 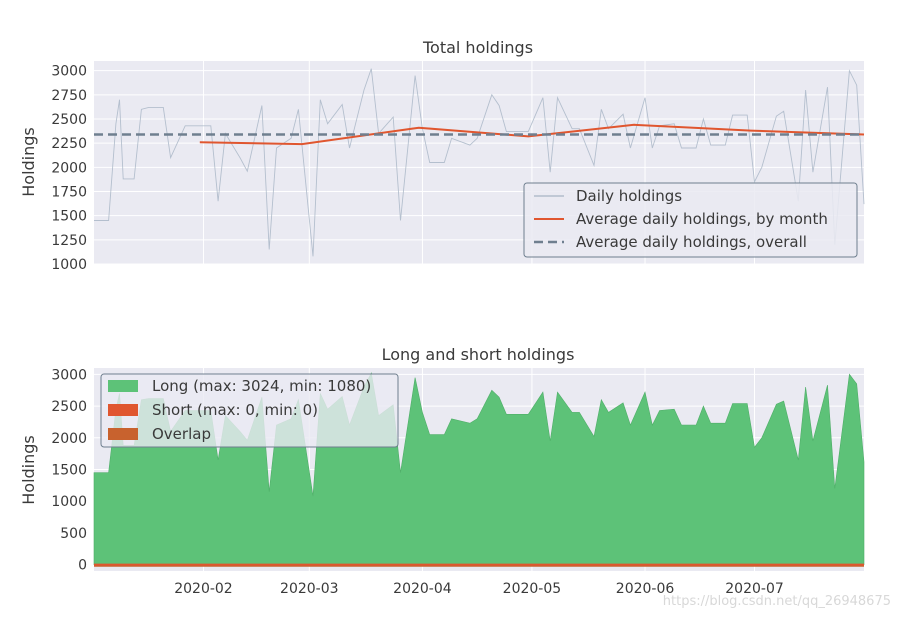 What do you see at coordinates (629, 196) in the screenshot?
I see `legend-label-daily-holdings: Daily holdings` at bounding box center [629, 196].